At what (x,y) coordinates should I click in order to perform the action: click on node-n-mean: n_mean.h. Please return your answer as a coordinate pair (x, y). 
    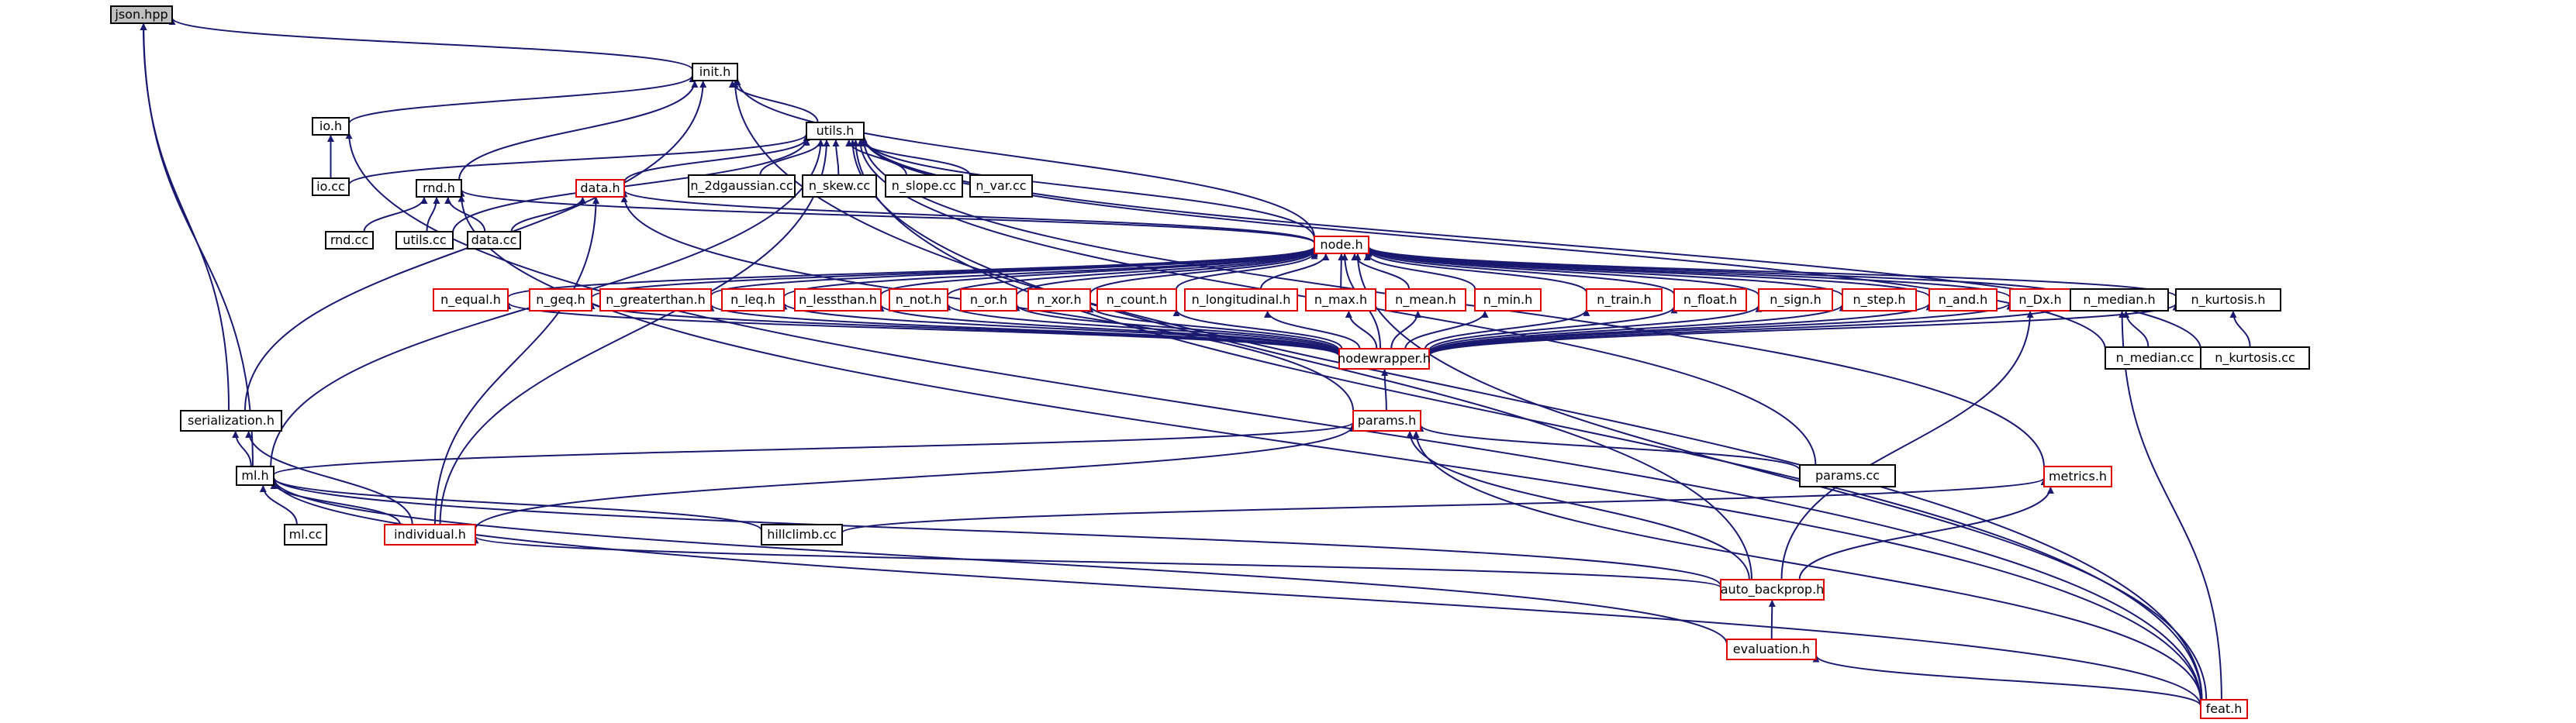
    Looking at the image, I should click on (1426, 300).